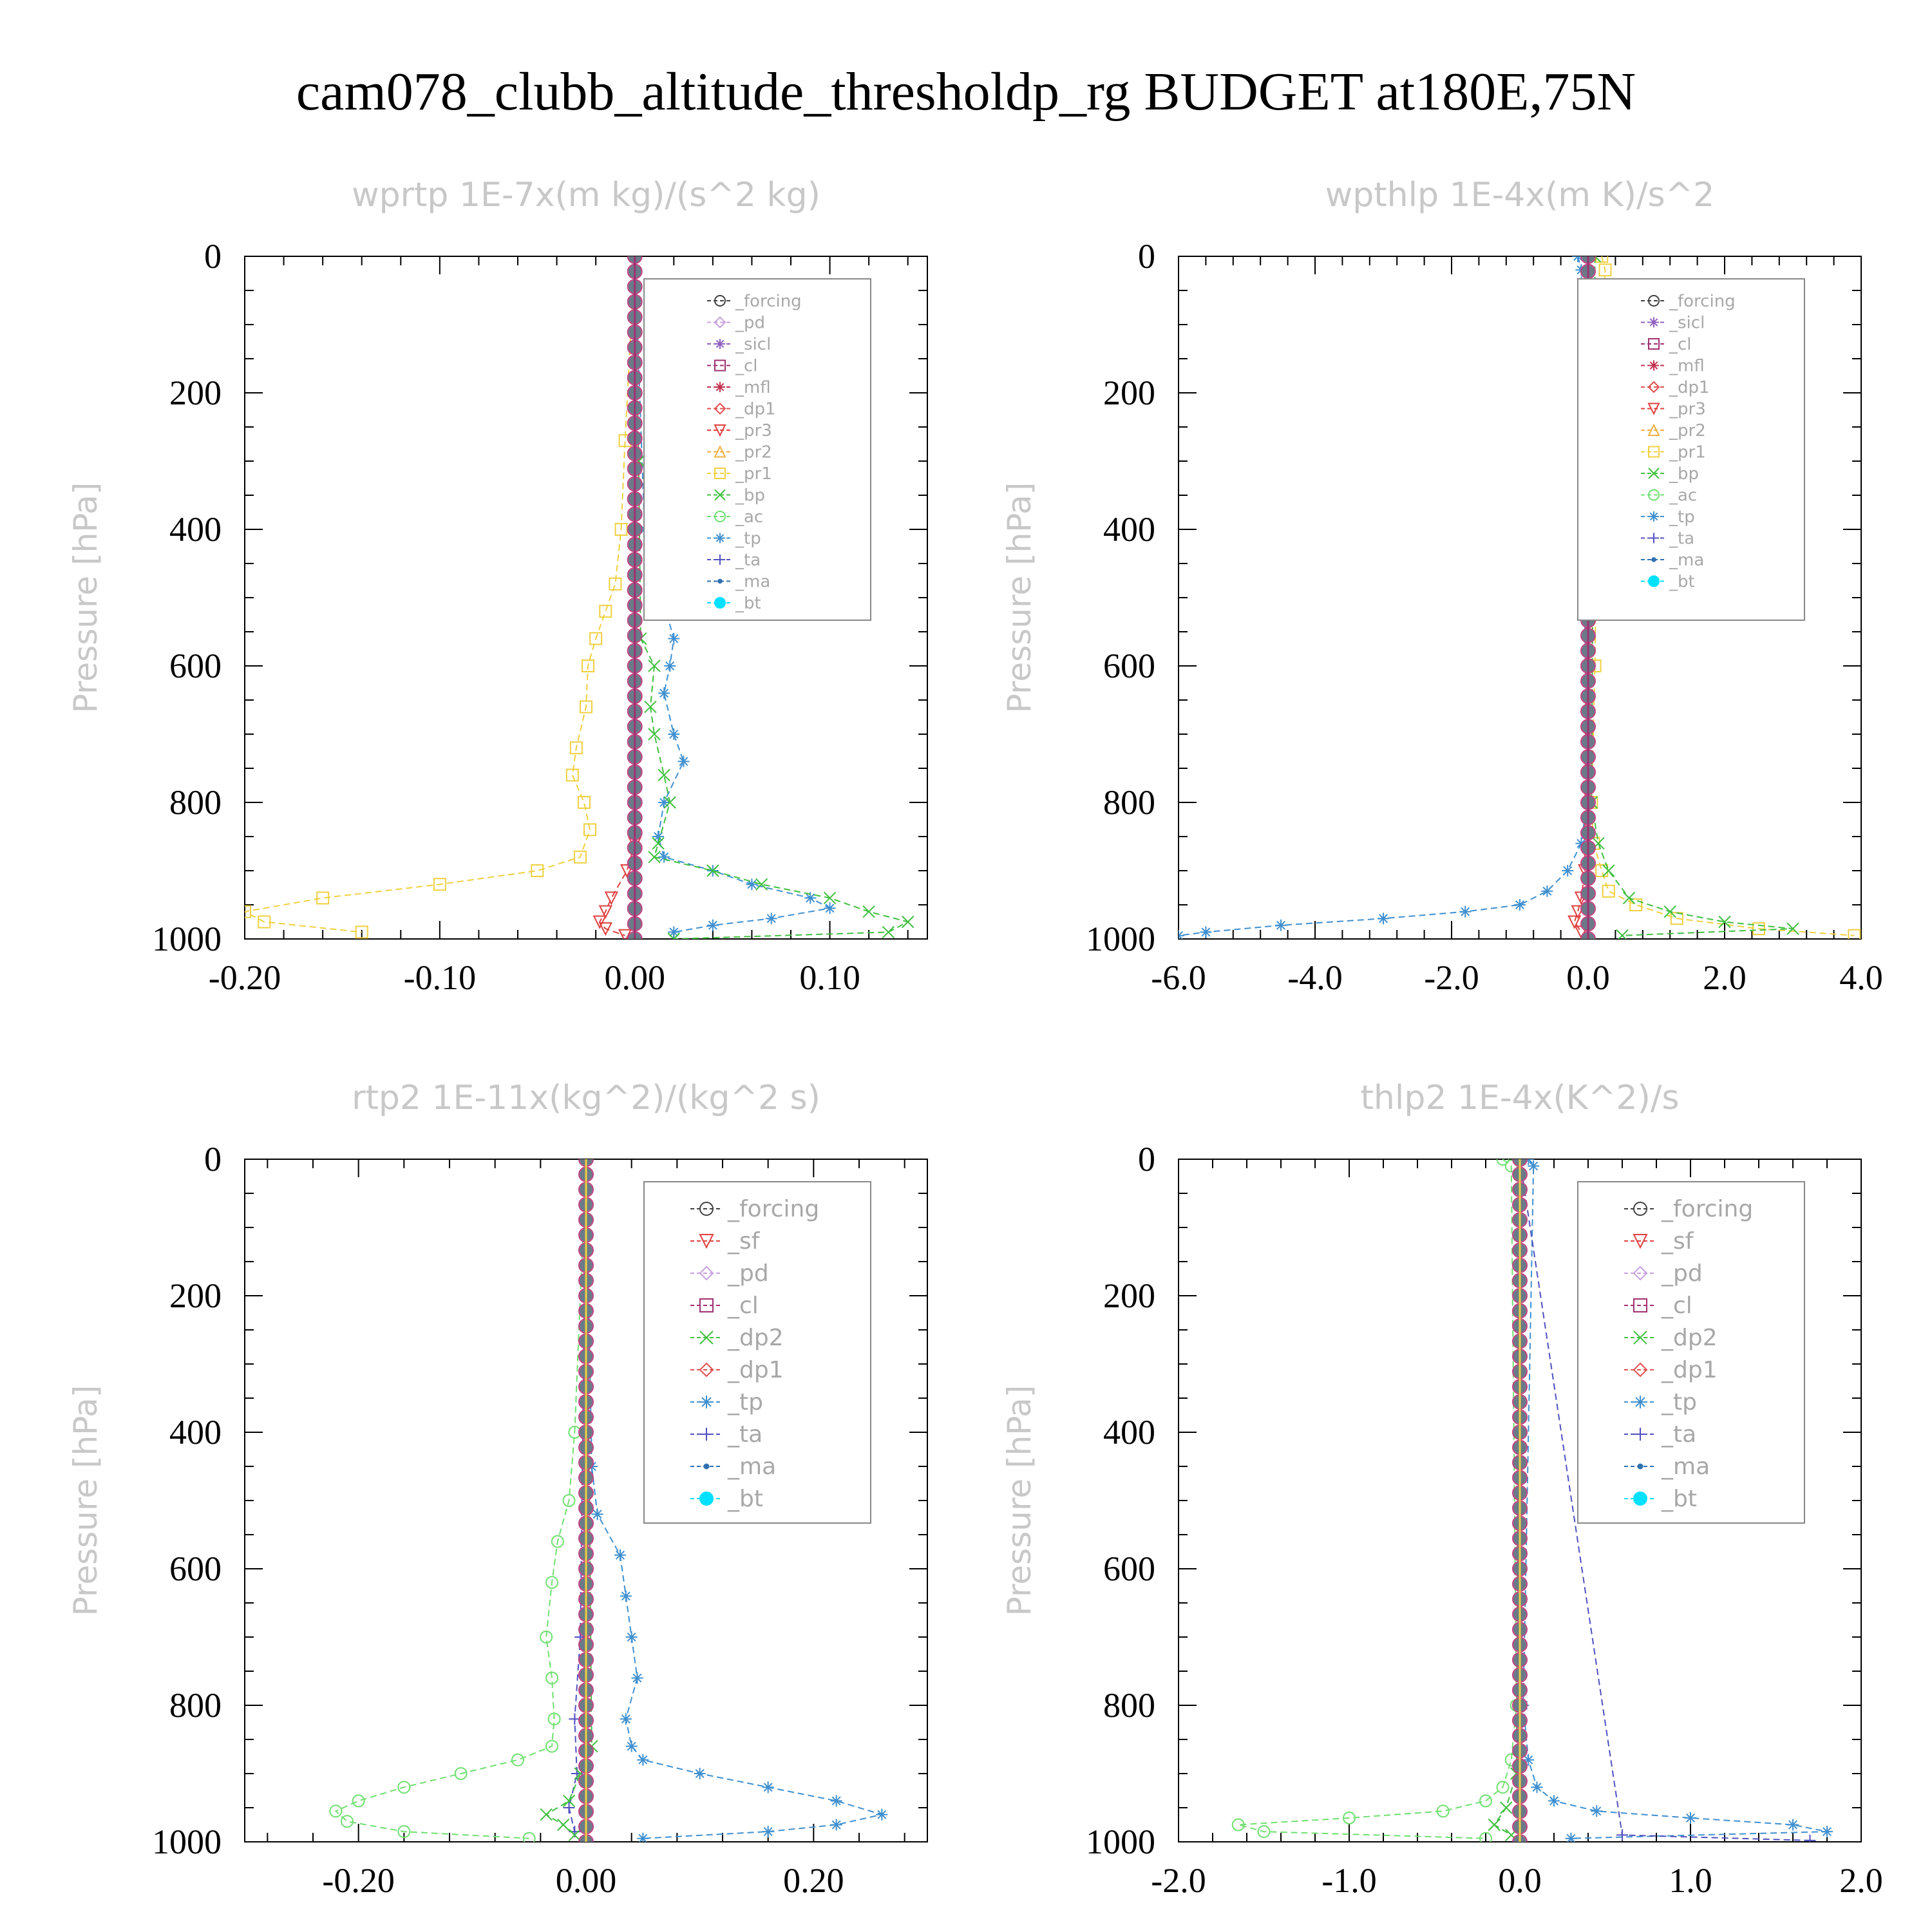  I want to click on series-line-ac, so click(1378, 1499).